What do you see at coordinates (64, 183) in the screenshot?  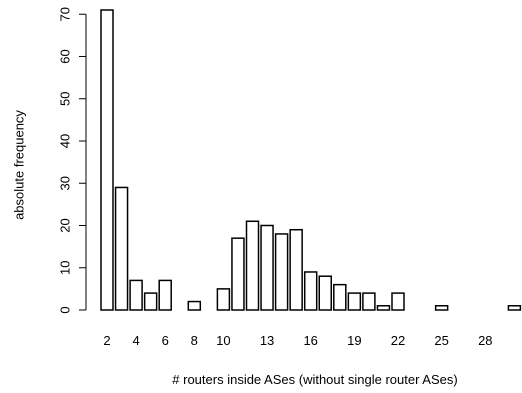 I see `y-tick-label-30: 30` at bounding box center [64, 183].